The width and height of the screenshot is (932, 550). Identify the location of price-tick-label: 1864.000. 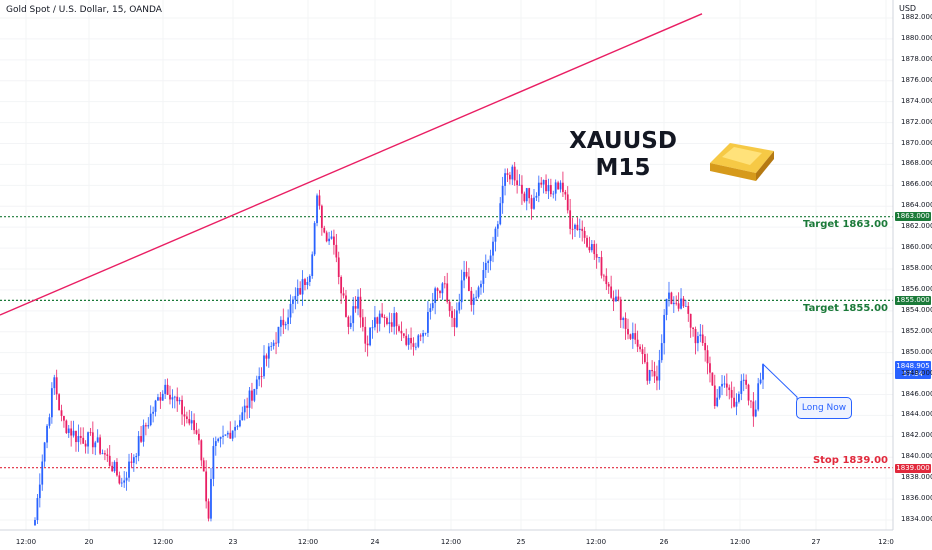
(916, 205).